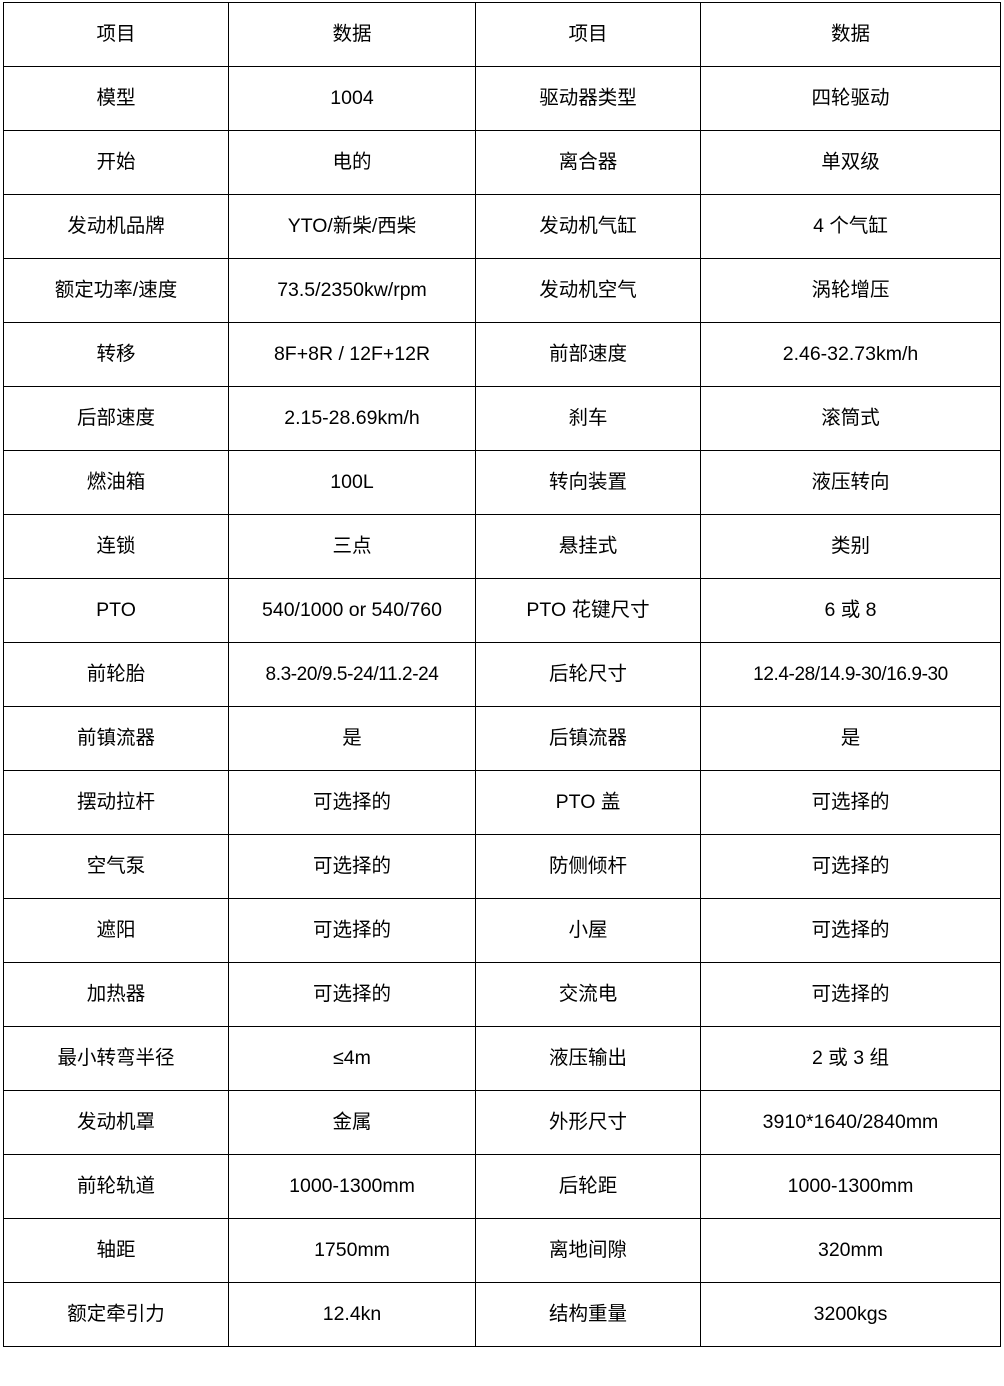  Describe the element at coordinates (352, 98) in the screenshot. I see `spec-value-left: 1004` at that location.